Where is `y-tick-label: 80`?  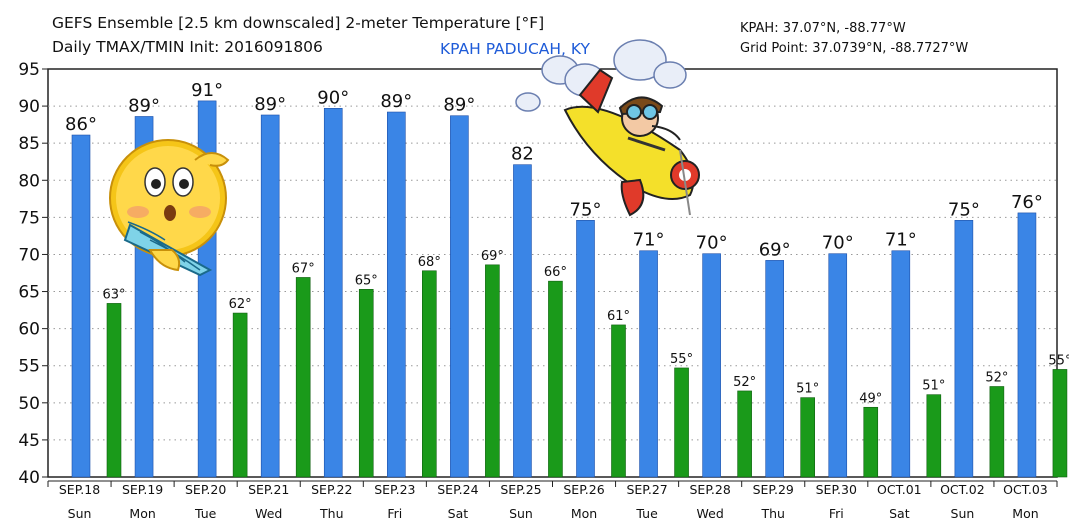
y-tick-label: 80 is located at coordinates (29, 181).